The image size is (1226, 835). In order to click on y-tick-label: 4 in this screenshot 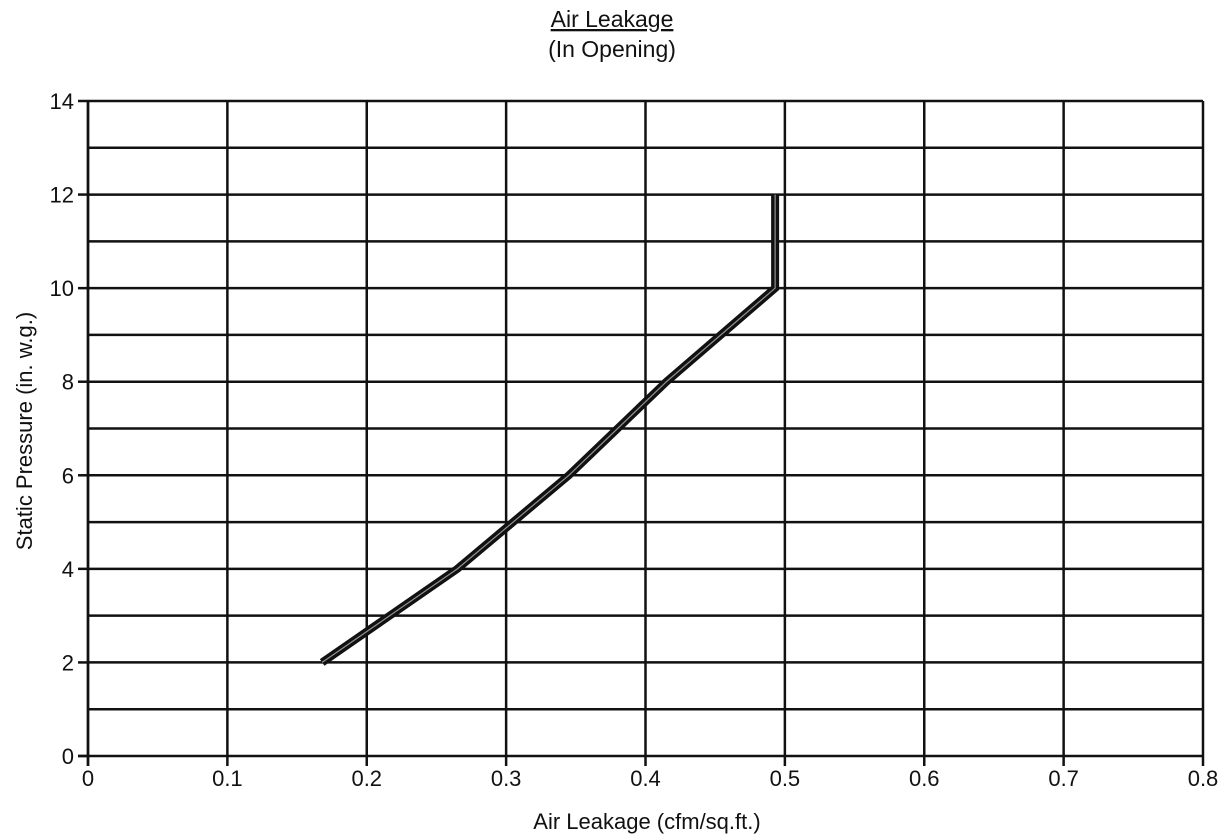, I will do `click(68, 569)`.